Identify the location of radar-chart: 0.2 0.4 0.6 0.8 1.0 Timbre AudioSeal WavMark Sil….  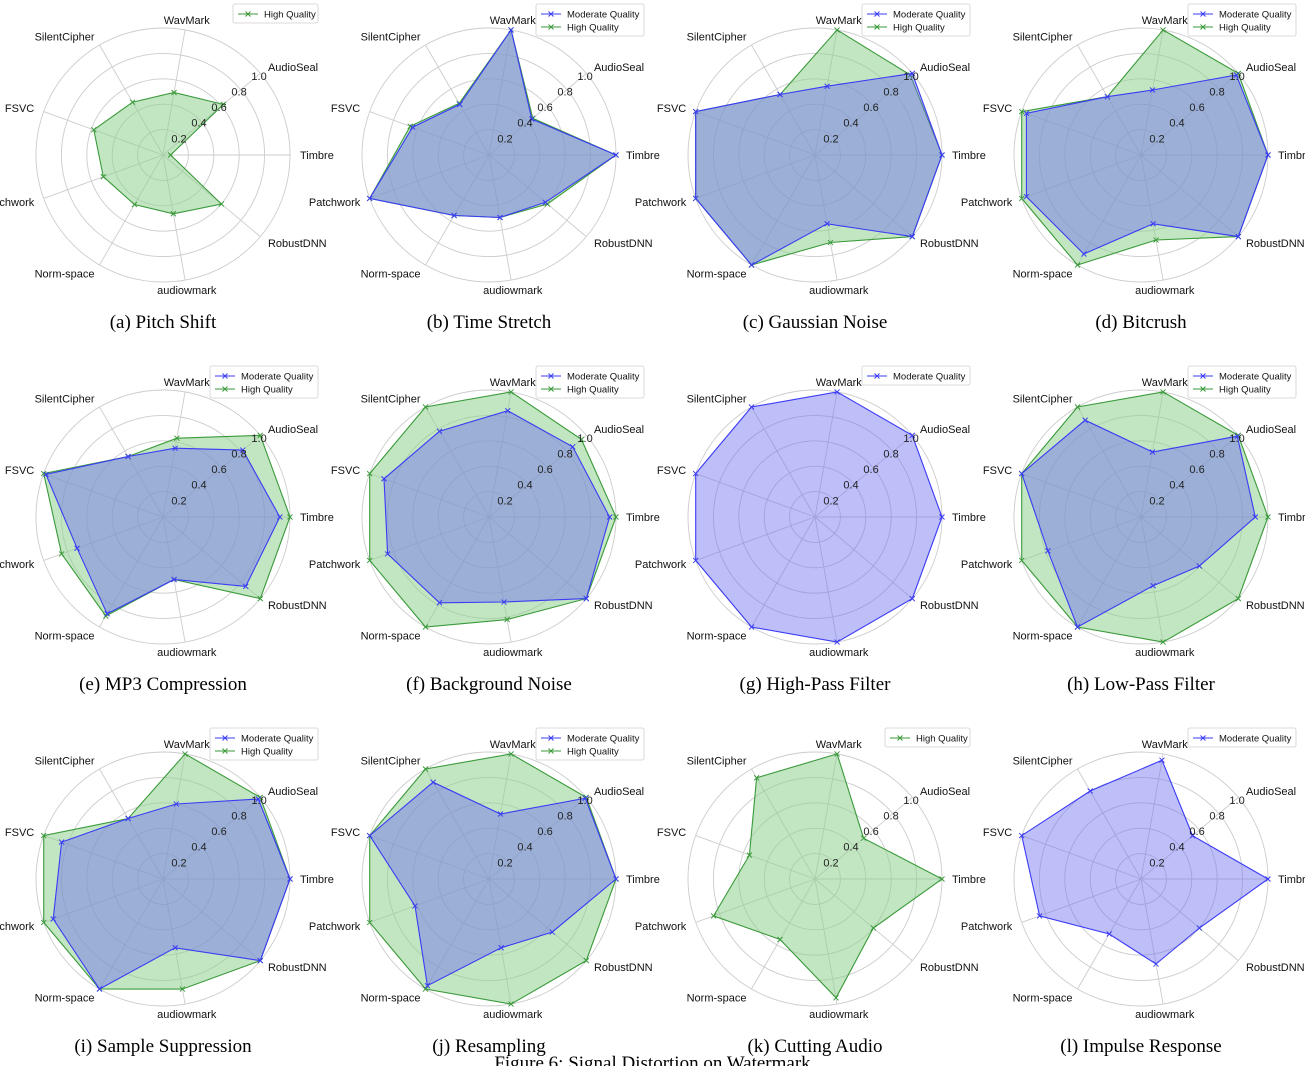
(484, 150).